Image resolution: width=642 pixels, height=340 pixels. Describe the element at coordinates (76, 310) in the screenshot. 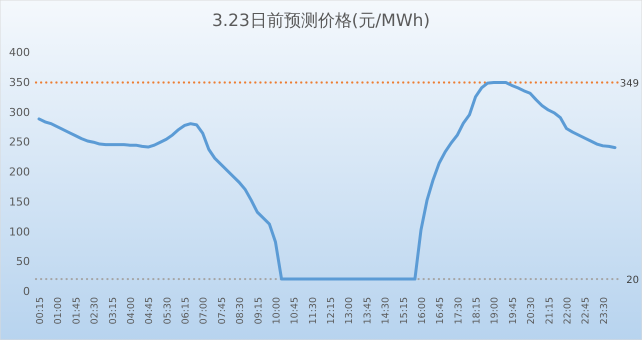

I see `x-tick-label: 01:45` at that location.